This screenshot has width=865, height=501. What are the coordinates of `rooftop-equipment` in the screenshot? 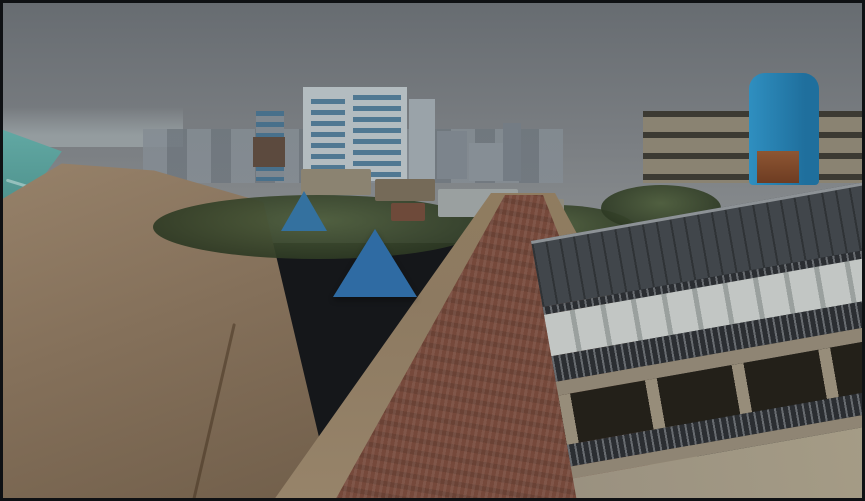 It's located at (778, 167).